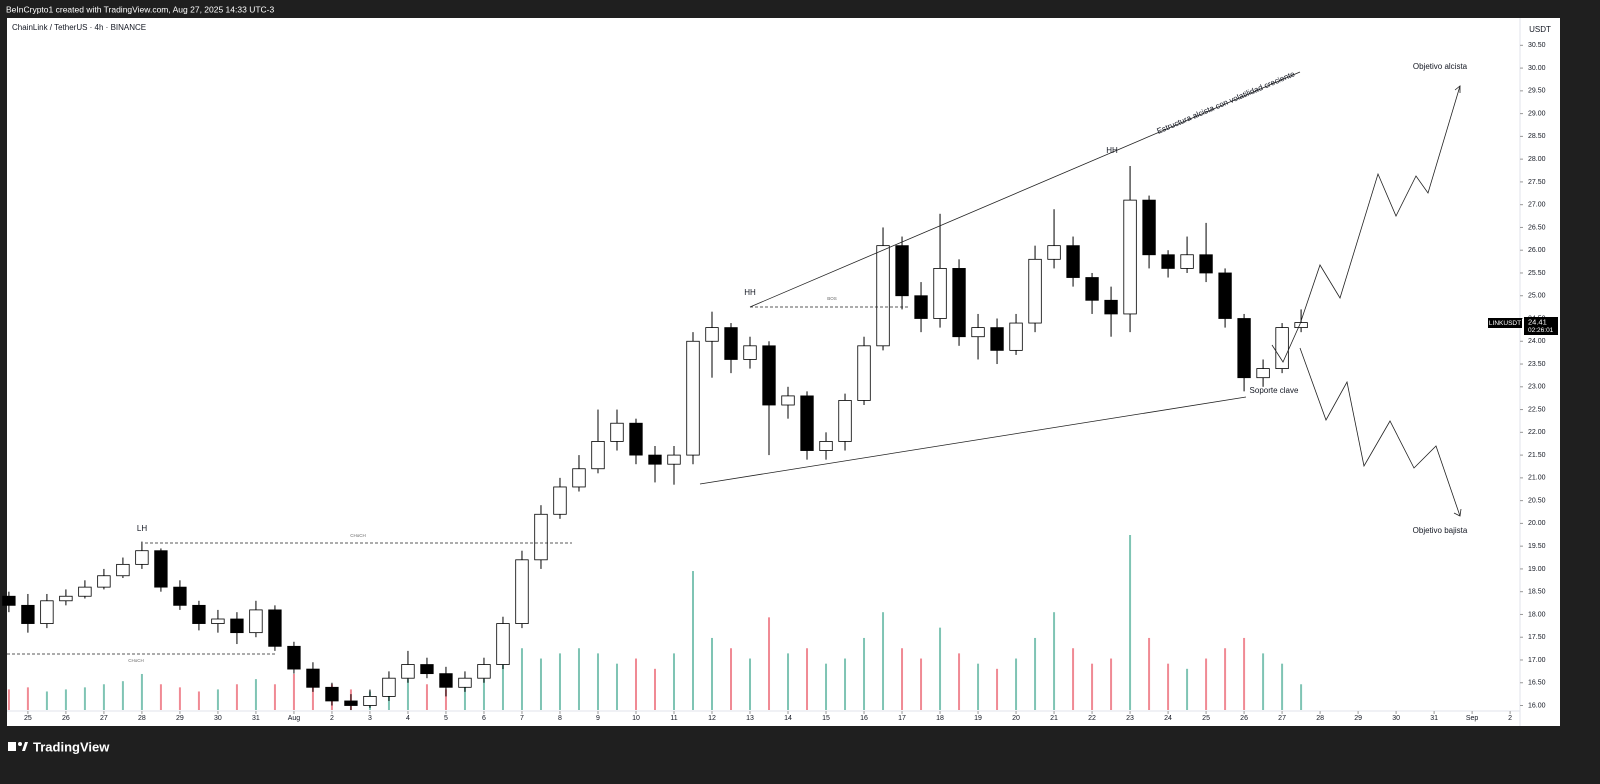 The height and width of the screenshot is (784, 1600). What do you see at coordinates (294, 718) in the screenshot?
I see `x-tick-label: Aug` at bounding box center [294, 718].